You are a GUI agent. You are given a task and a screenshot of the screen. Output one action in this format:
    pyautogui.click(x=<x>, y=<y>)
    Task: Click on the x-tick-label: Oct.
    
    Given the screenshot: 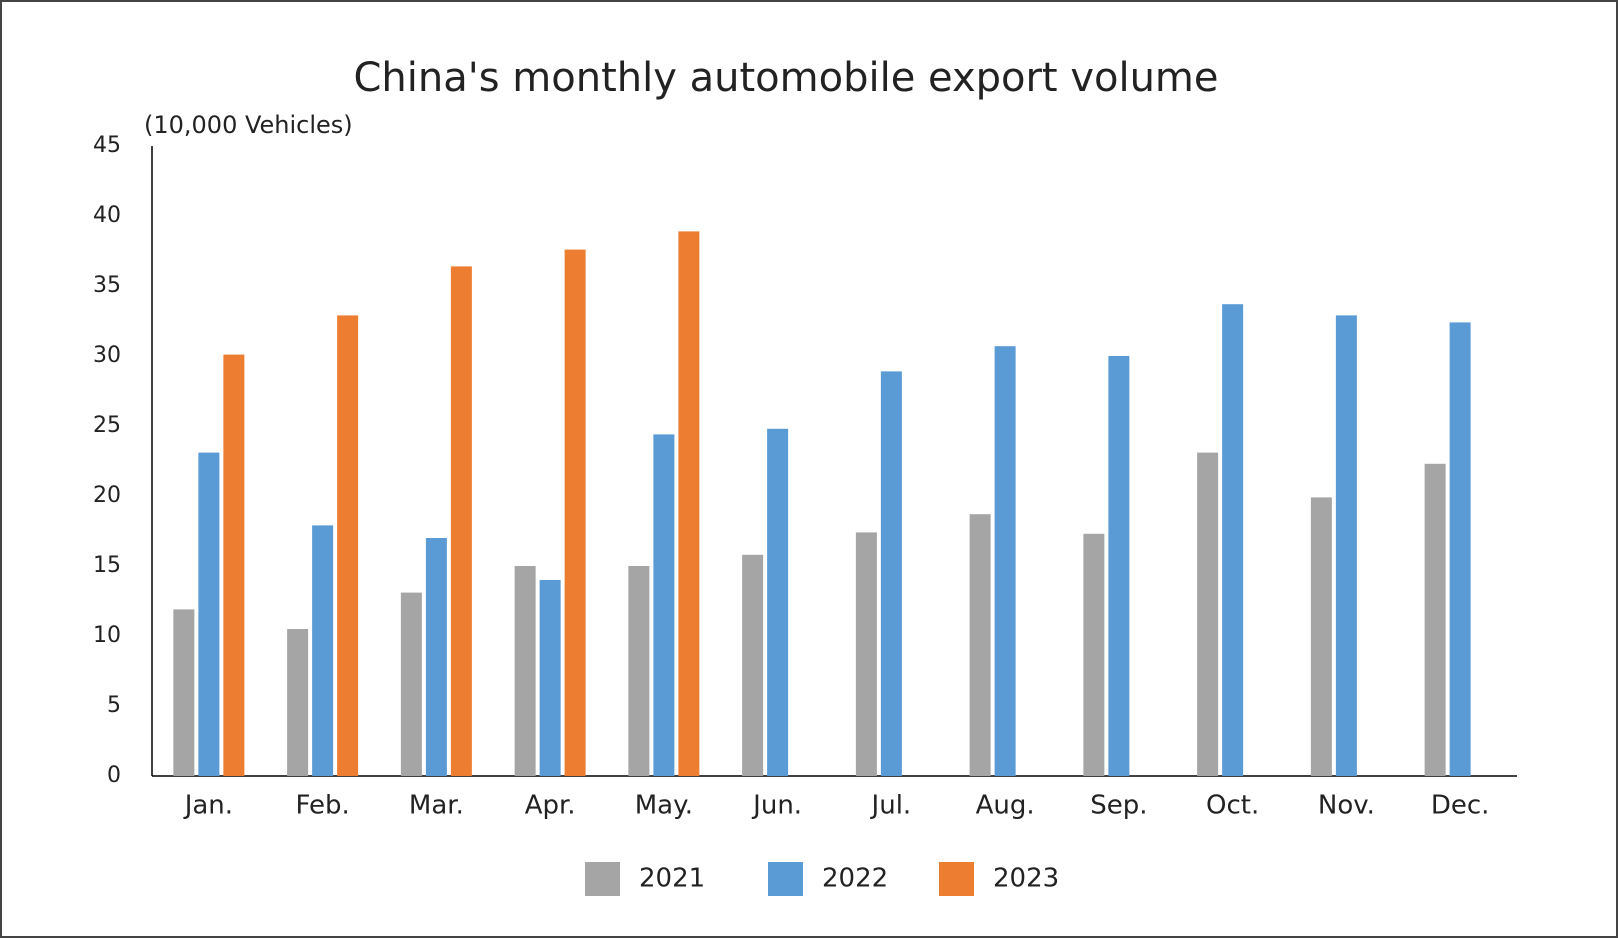 What is the action you would take?
    pyautogui.click(x=1232, y=806)
    